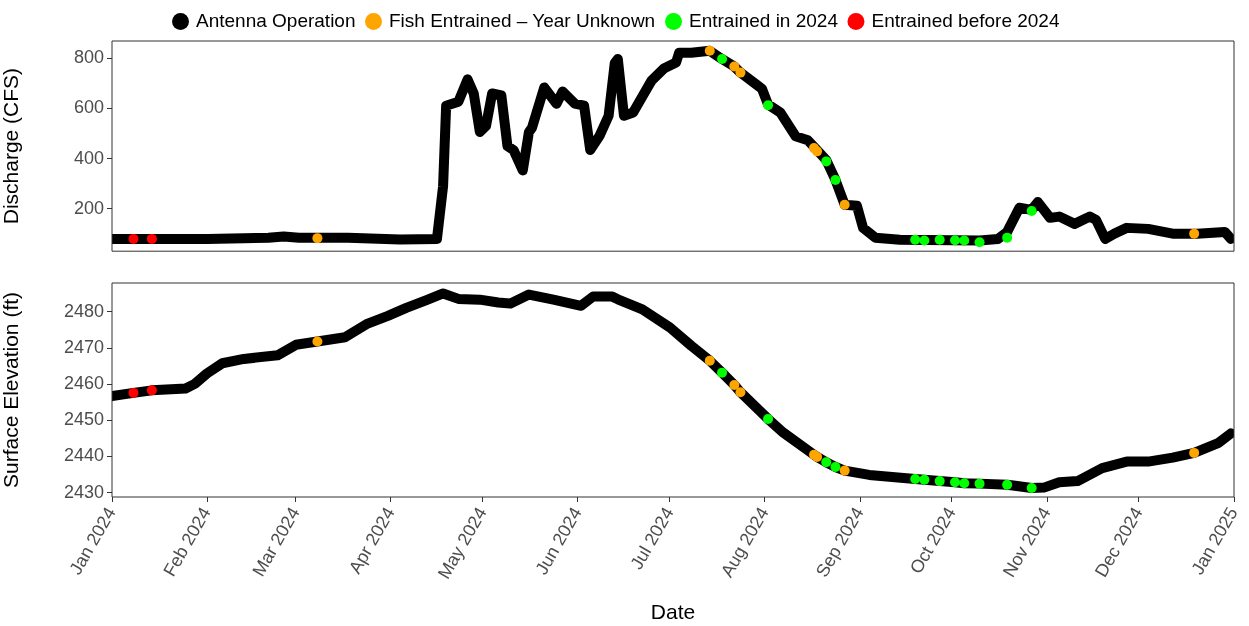  Describe the element at coordinates (673, 612) in the screenshot. I see `x-axis-title: Date` at that location.